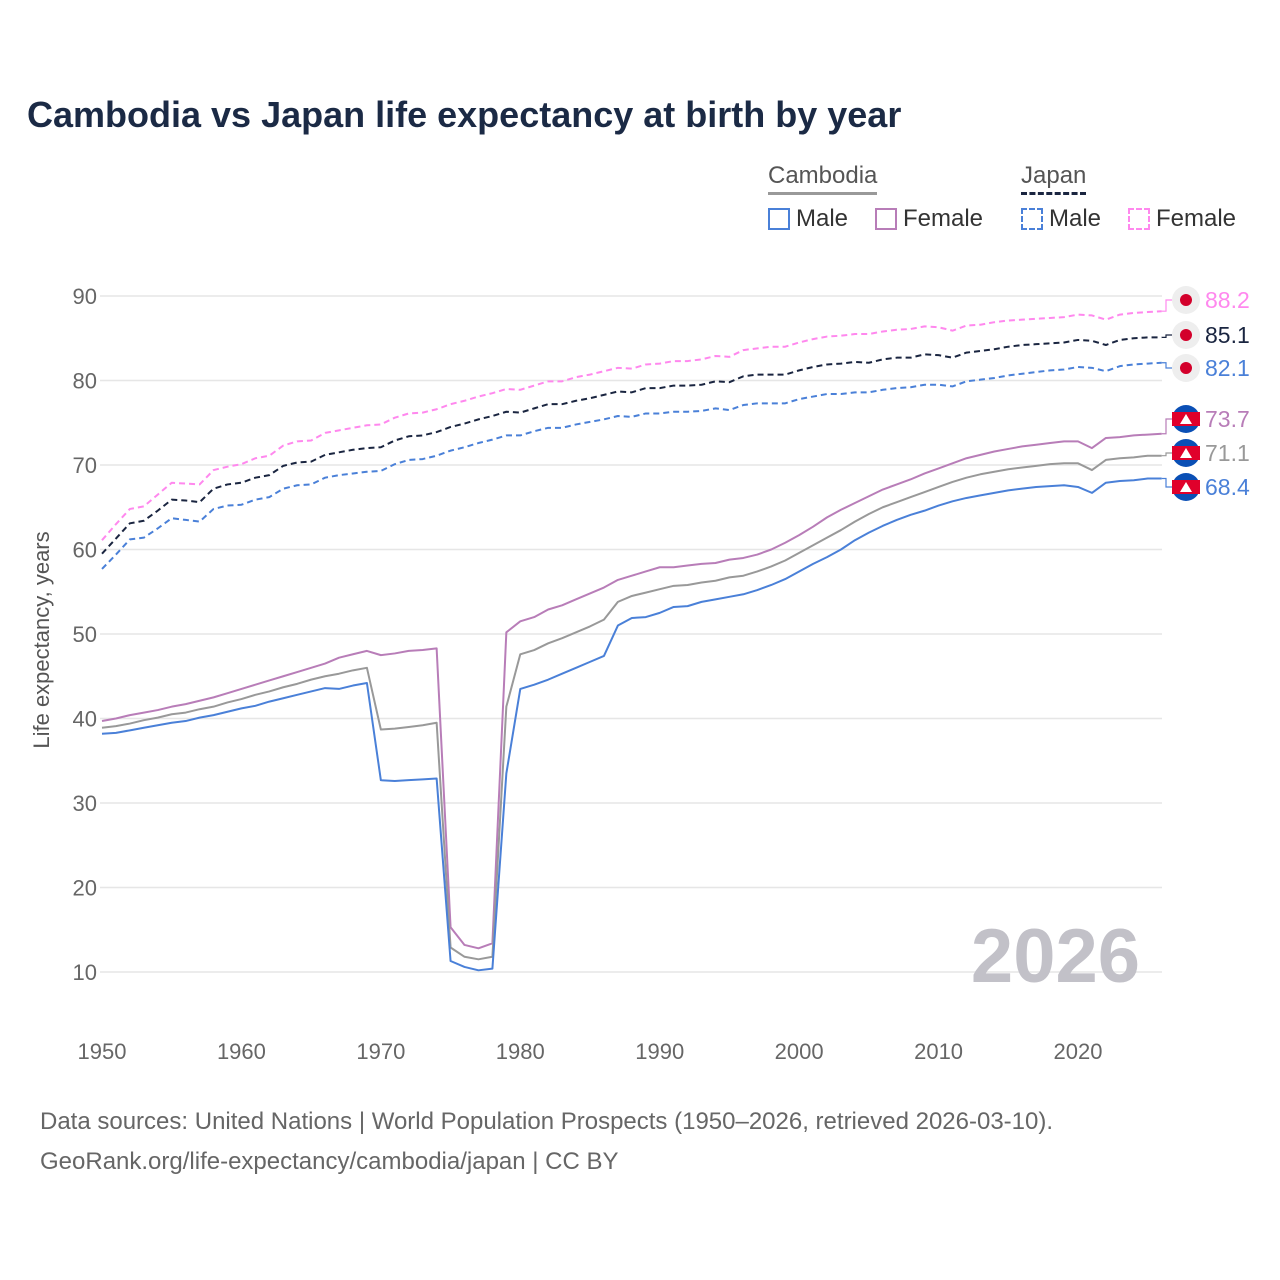 This screenshot has width=1280, height=1280. I want to click on end-value-label: 71.1, so click(1227, 453).